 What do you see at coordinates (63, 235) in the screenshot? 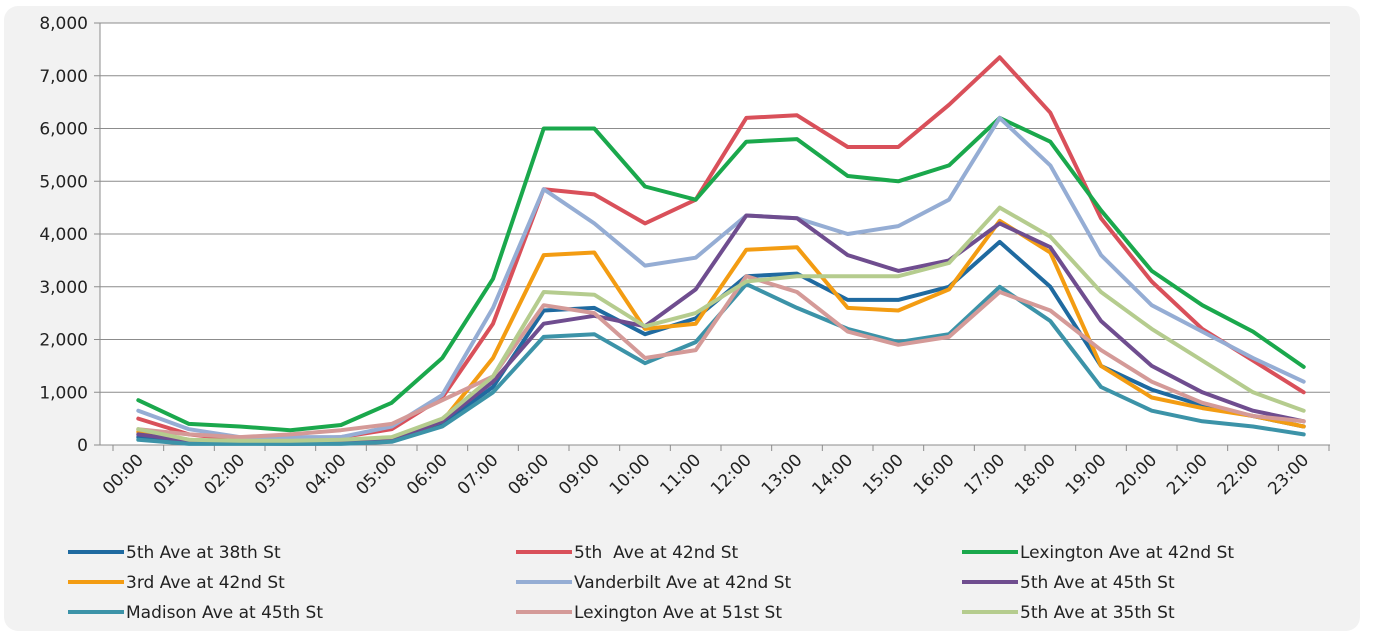
I see `y-tick-label: 4,000` at bounding box center [63, 235].